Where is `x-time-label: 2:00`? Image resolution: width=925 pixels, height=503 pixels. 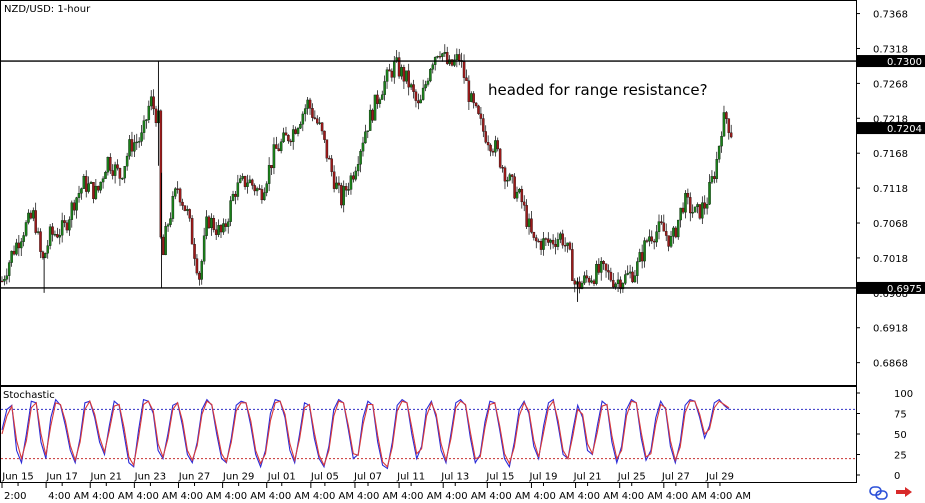
x-time-label: 2:00 is located at coordinates (15, 496).